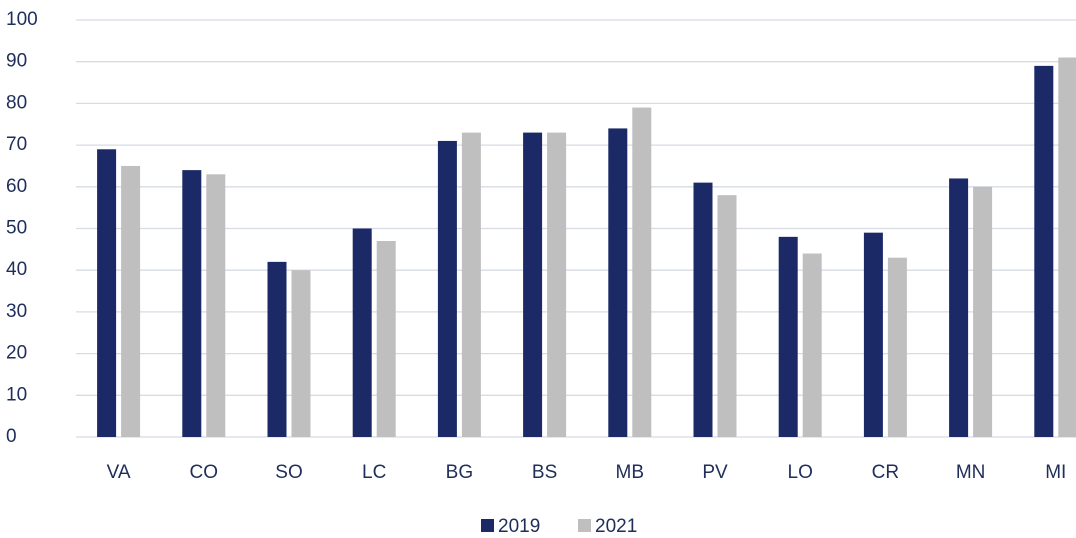  What do you see at coordinates (16, 61) in the screenshot?
I see `y-tick-label: 90` at bounding box center [16, 61].